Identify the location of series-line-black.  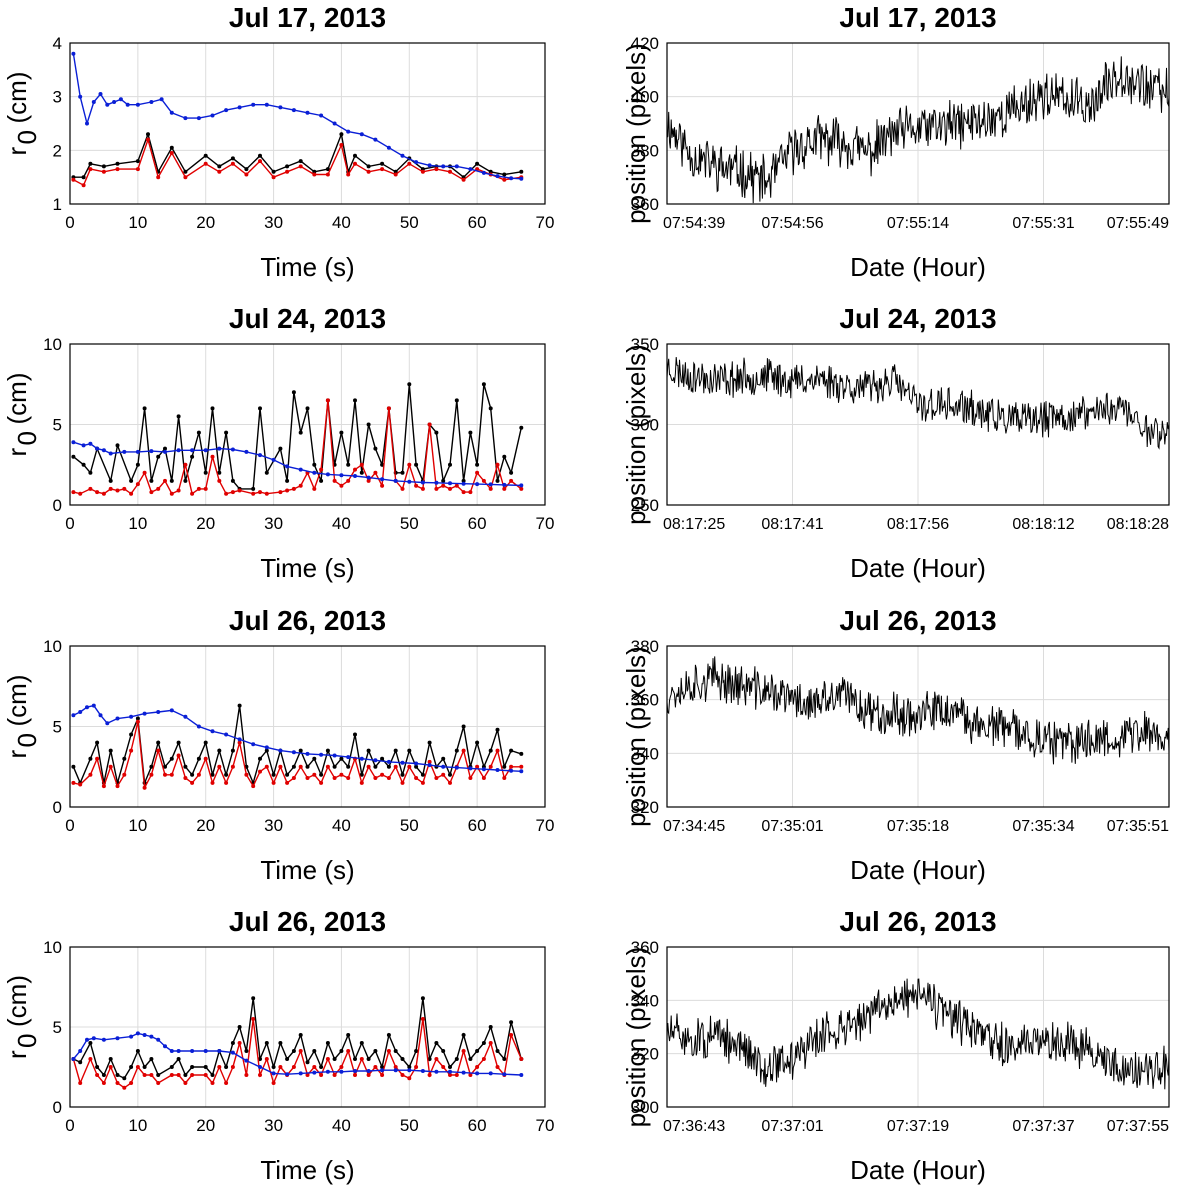
(297, 155).